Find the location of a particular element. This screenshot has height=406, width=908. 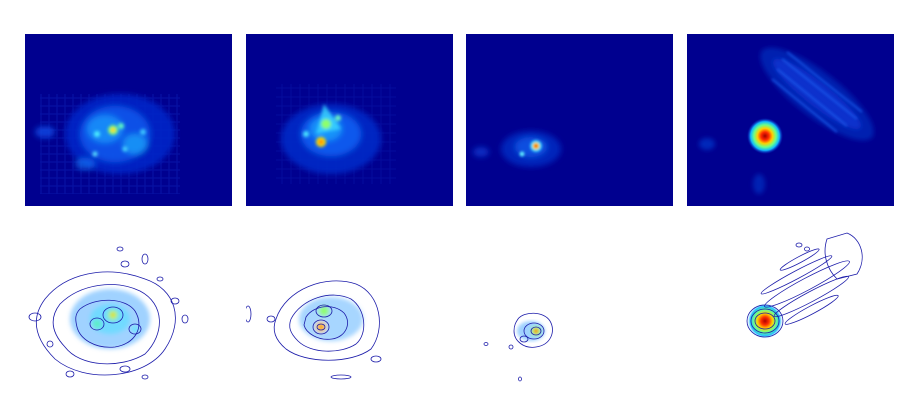

contour-4-image is located at coordinates (804, 285).